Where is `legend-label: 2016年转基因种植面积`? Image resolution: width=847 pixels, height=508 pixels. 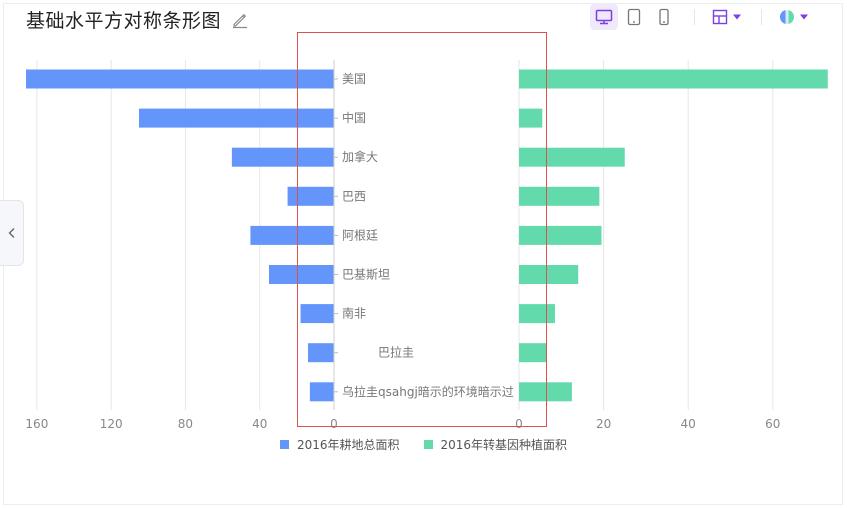 legend-label: 2016年转基因种植面积 is located at coordinates (504, 445).